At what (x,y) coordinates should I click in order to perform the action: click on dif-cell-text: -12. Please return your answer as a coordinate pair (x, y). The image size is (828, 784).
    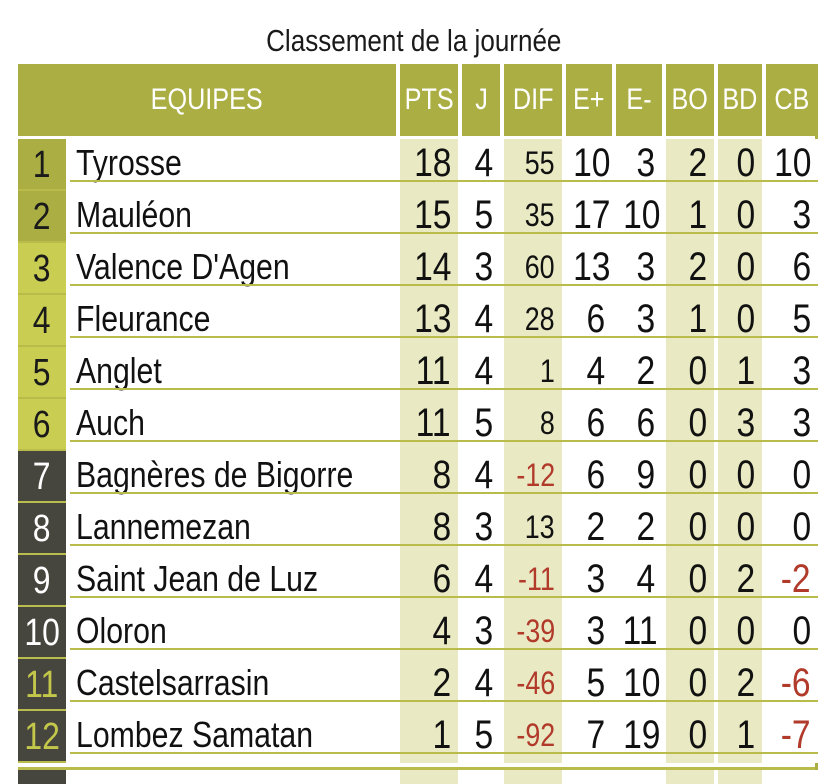
    Looking at the image, I should click on (535, 475).